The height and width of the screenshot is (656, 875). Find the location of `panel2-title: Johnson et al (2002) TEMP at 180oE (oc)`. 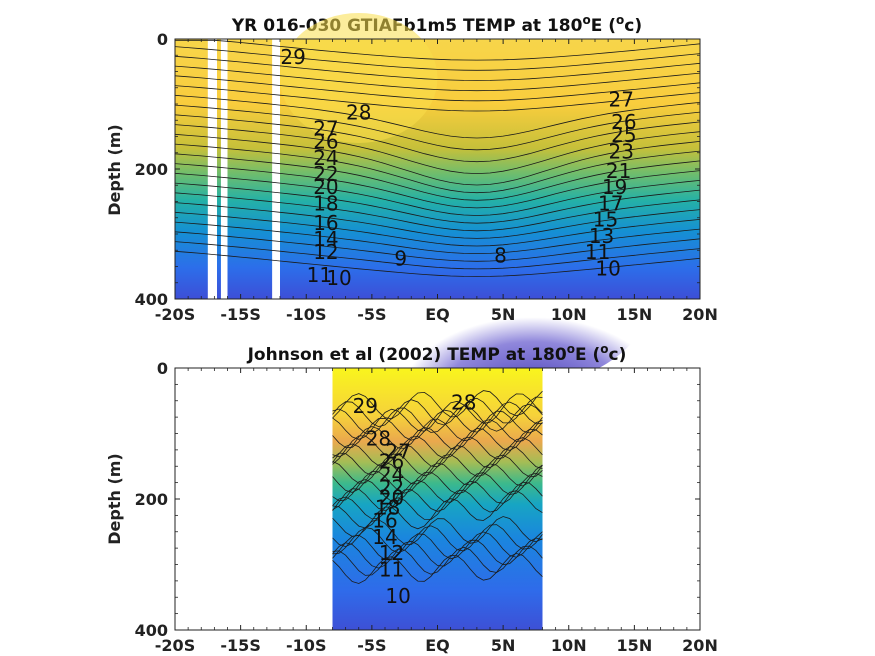

panel2-title: Johnson et al (2002) TEMP at 180oE (oc) is located at coordinates (437, 353).